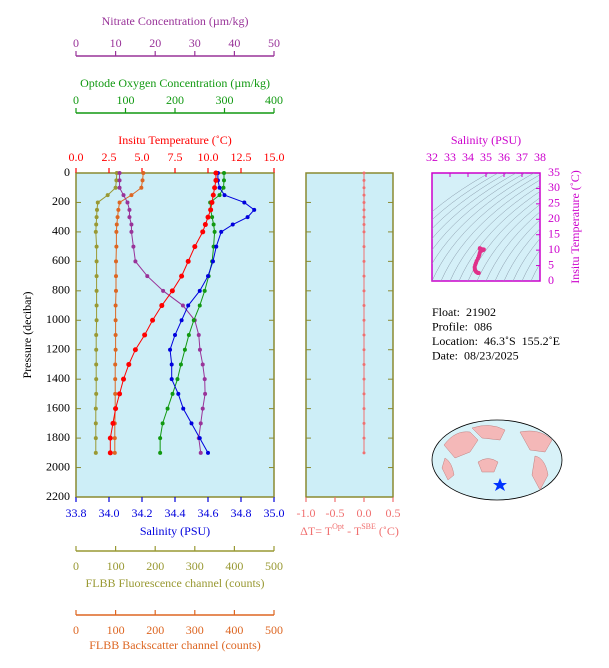 This screenshot has height=668, width=609. Describe the element at coordinates (274, 513) in the screenshot. I see `x-tick-label: 35.0` at that location.